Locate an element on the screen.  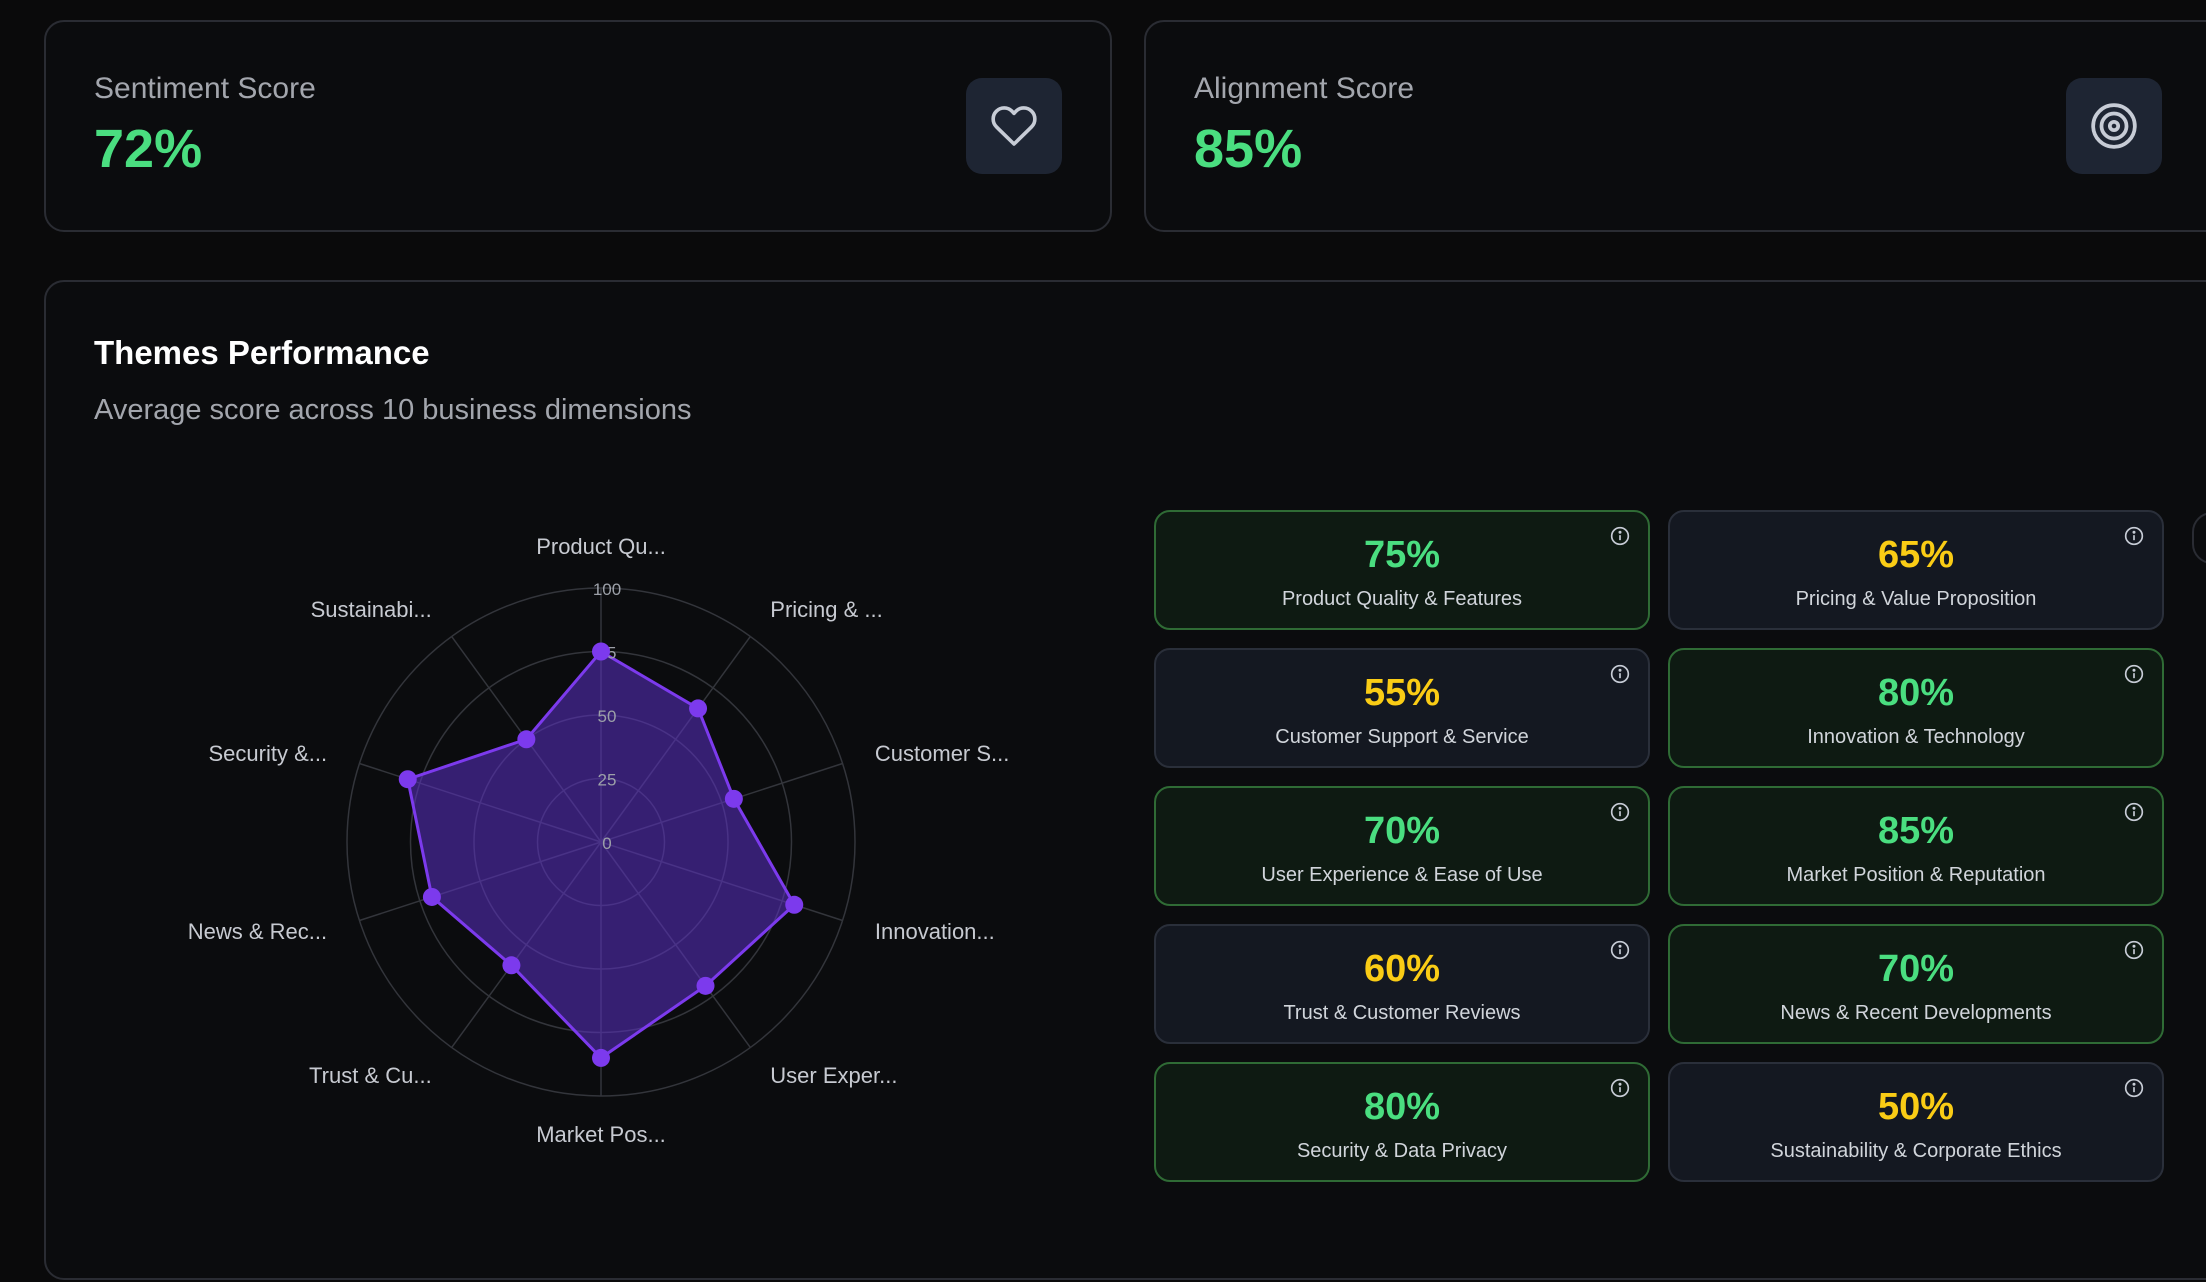
sentiment-score-label: Sentiment Score is located at coordinates (205, 88).